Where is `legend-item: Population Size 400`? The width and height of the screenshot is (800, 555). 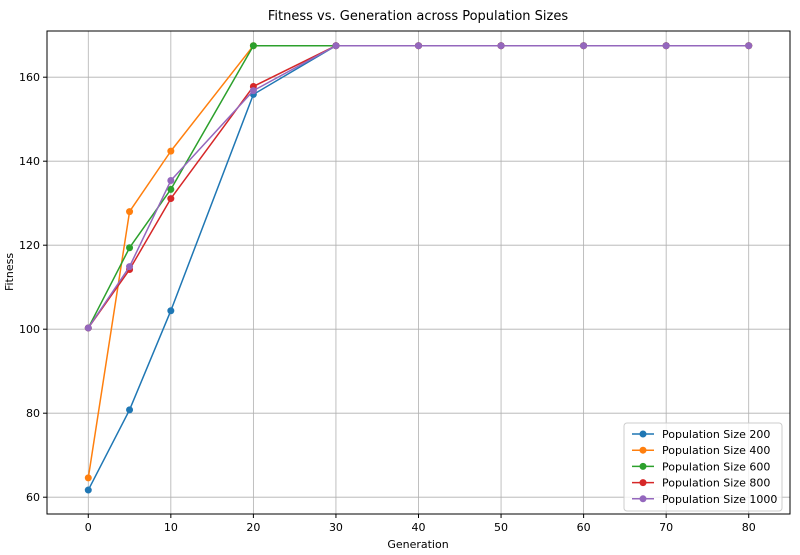 legend-item: Population Size 400 is located at coordinates (701, 450).